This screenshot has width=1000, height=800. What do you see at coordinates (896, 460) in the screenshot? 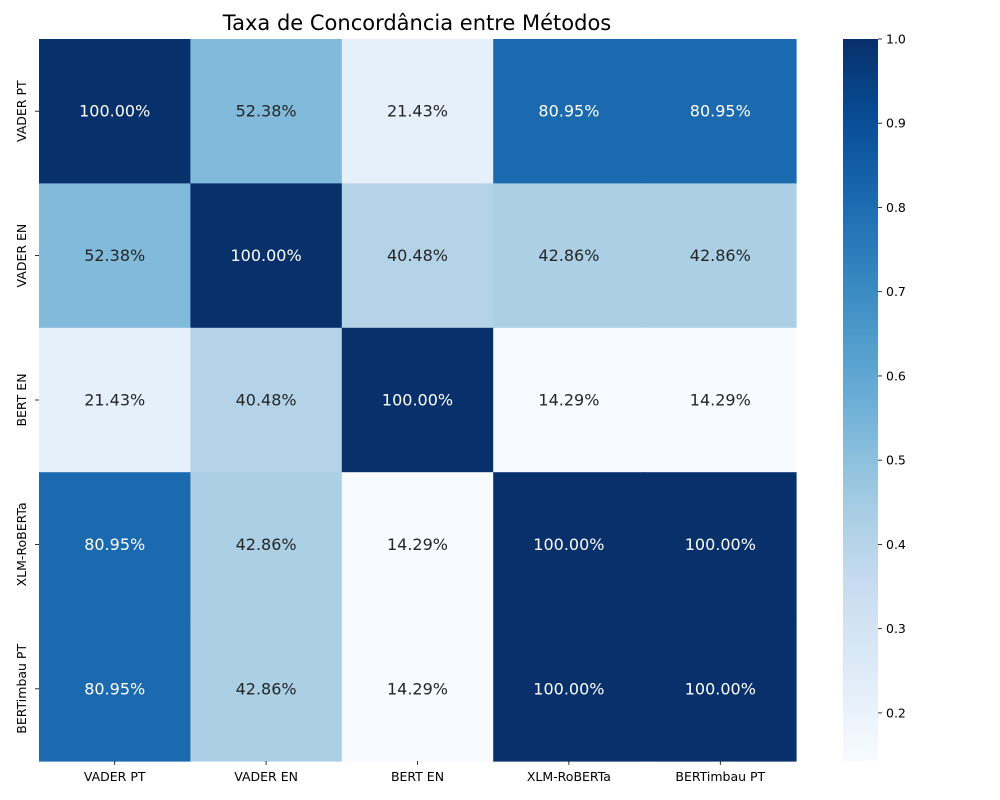
I see `colorbar-tick-label: 0.5` at bounding box center [896, 460].